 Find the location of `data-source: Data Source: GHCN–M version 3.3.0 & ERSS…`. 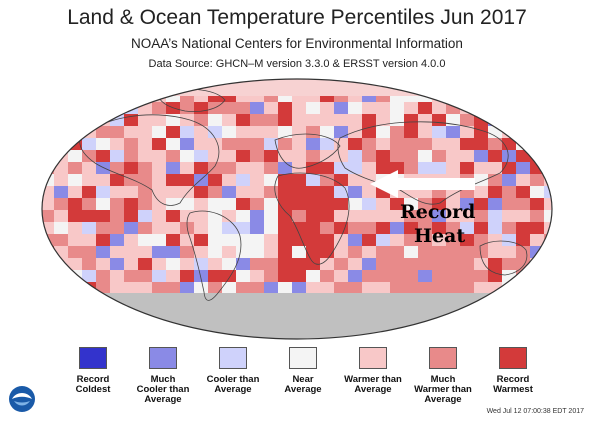

data-source: Data Source: GHCN–M version 3.3.0 & ERSS… is located at coordinates (297, 64).